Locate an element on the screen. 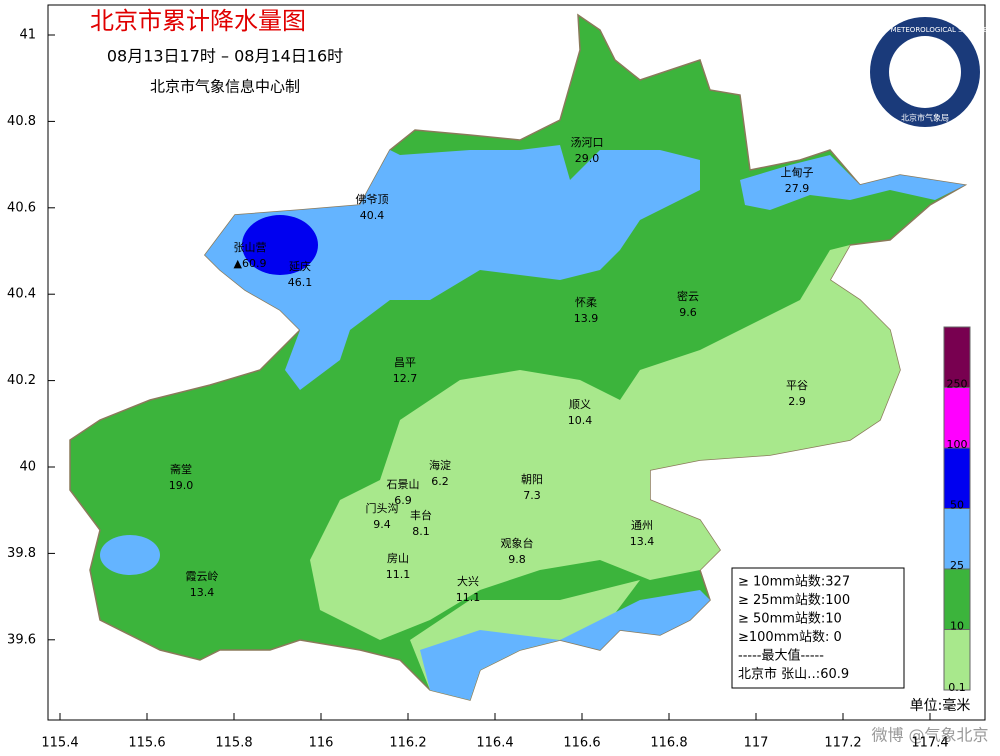  station-name: 通州 is located at coordinates (642, 525).